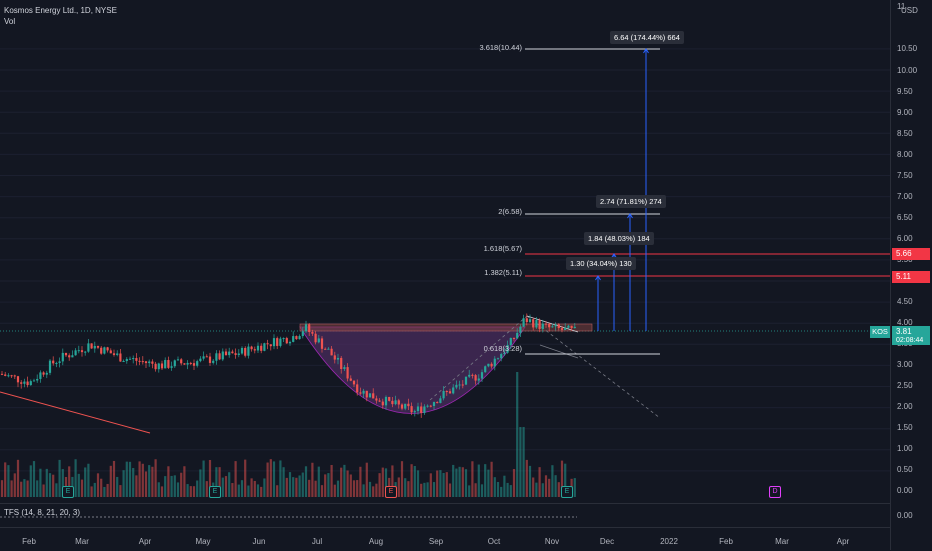  What do you see at coordinates (502, 348) in the screenshot?
I see `fib-label-0618: 0.618(3.28)` at bounding box center [502, 348].